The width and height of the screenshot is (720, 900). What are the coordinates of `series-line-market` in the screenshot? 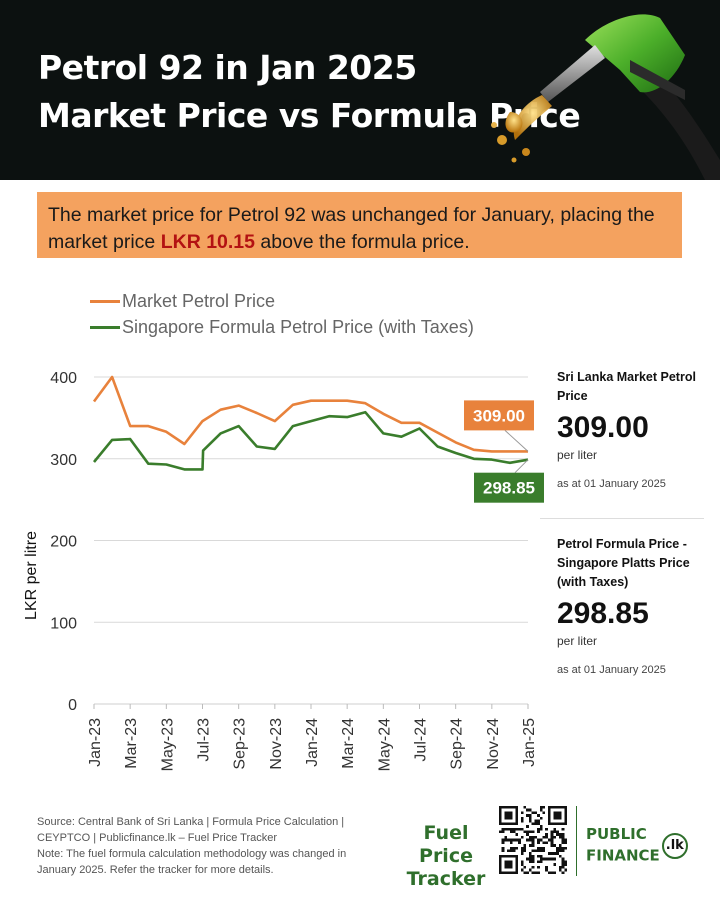 It's located at (310, 414).